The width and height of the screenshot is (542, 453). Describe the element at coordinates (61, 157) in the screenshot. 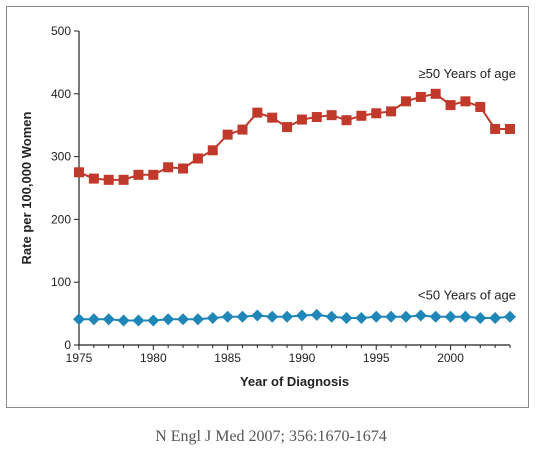

I see `y-tick-label: 300` at that location.